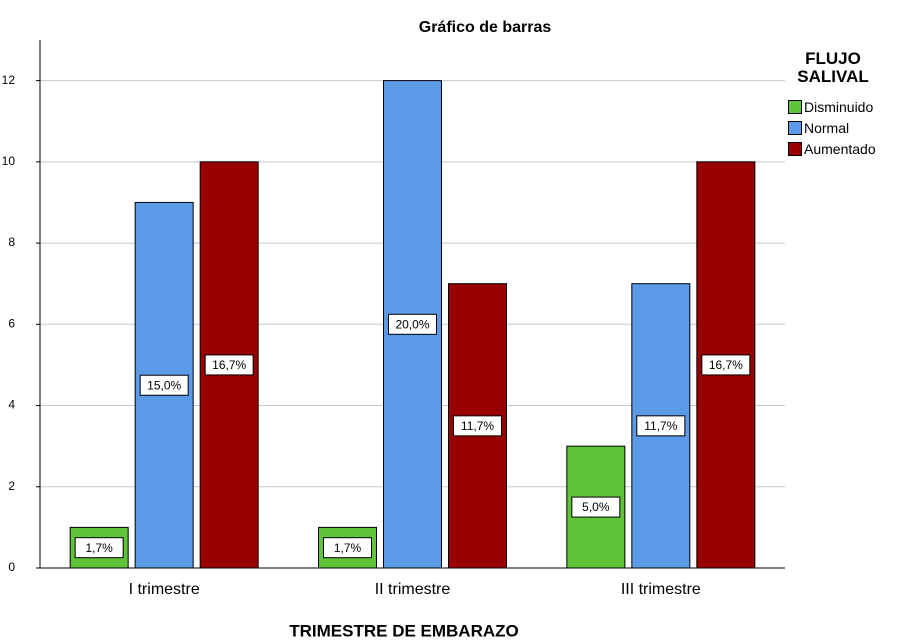 Image resolution: width=898 pixels, height=641 pixels. I want to click on x-tick-label: I trimestre, so click(164, 589).